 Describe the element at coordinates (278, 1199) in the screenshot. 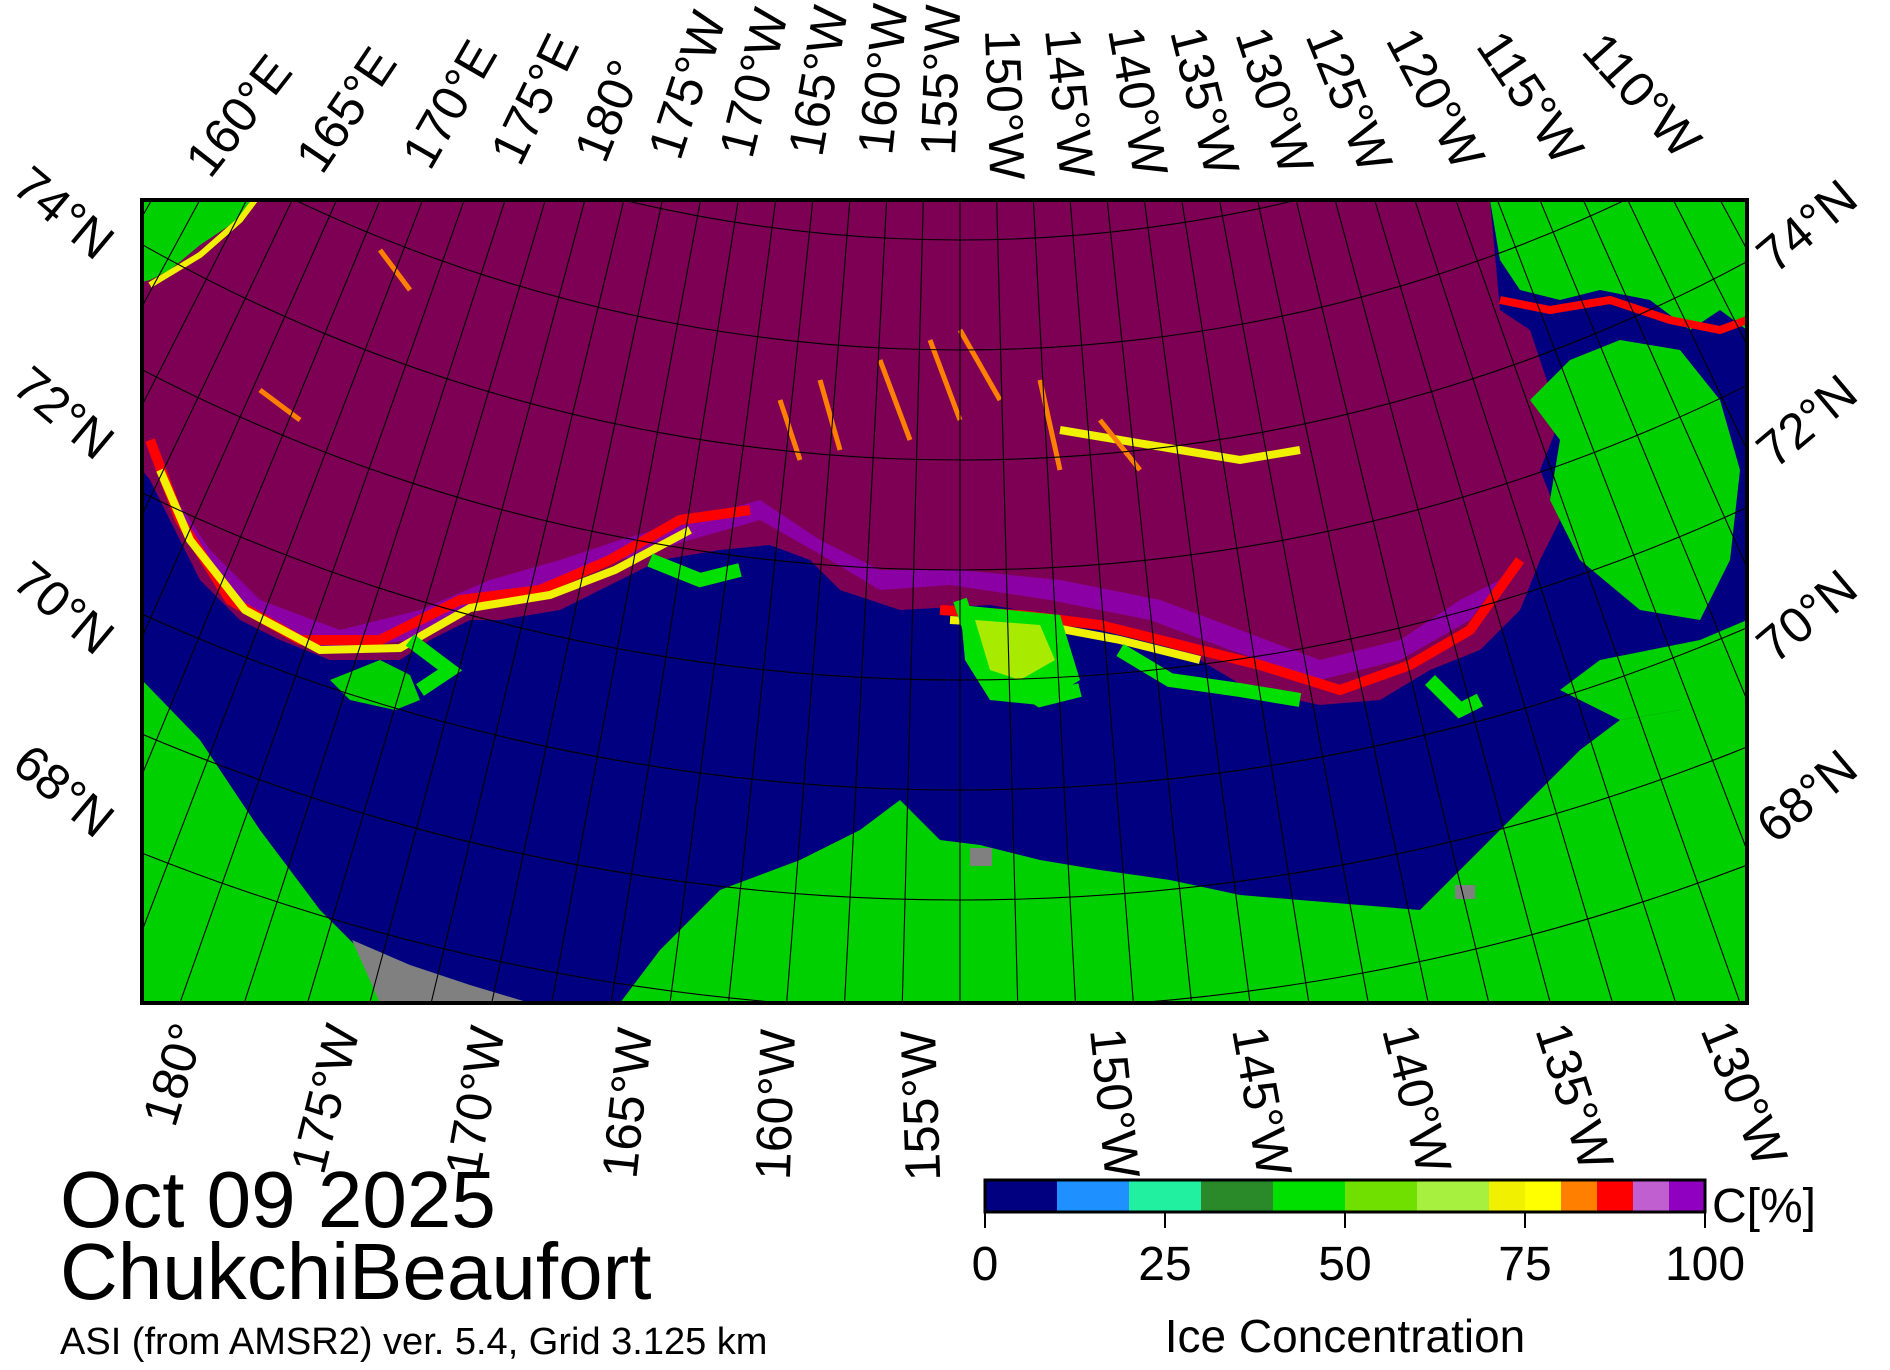

I see `map-date: Oct 09 2025` at that location.